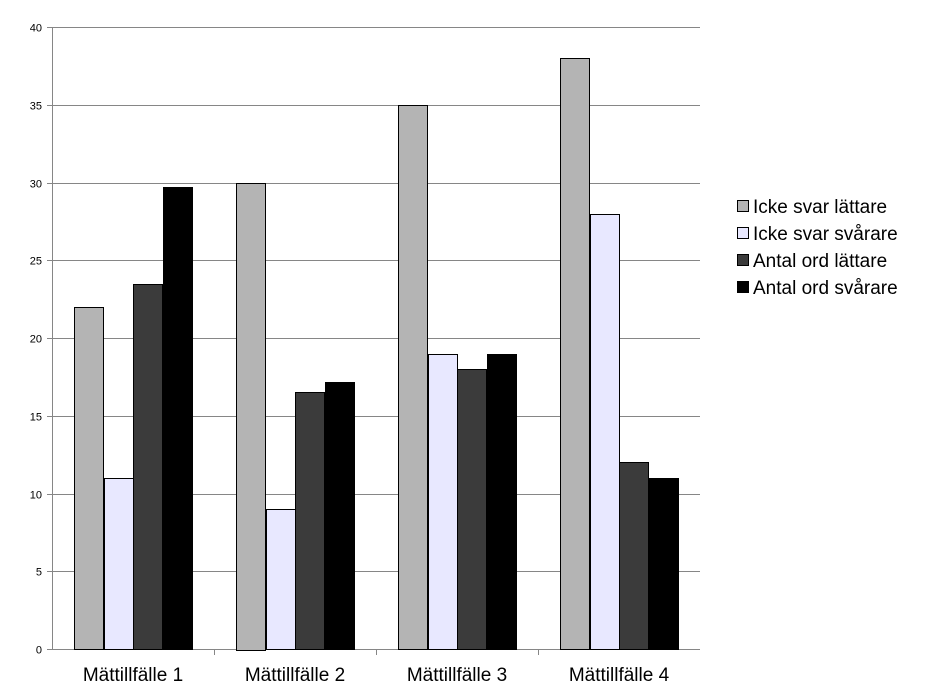 This screenshot has height=698, width=932. Describe the element at coordinates (820, 261) in the screenshot. I see `legend-label: Antal ord lättare` at that location.